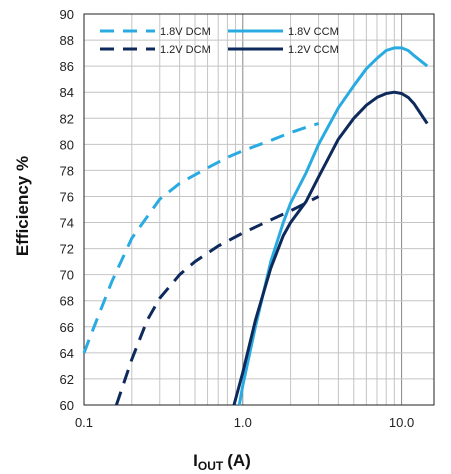  I want to click on y-tick-label: 78, so click(67, 170).